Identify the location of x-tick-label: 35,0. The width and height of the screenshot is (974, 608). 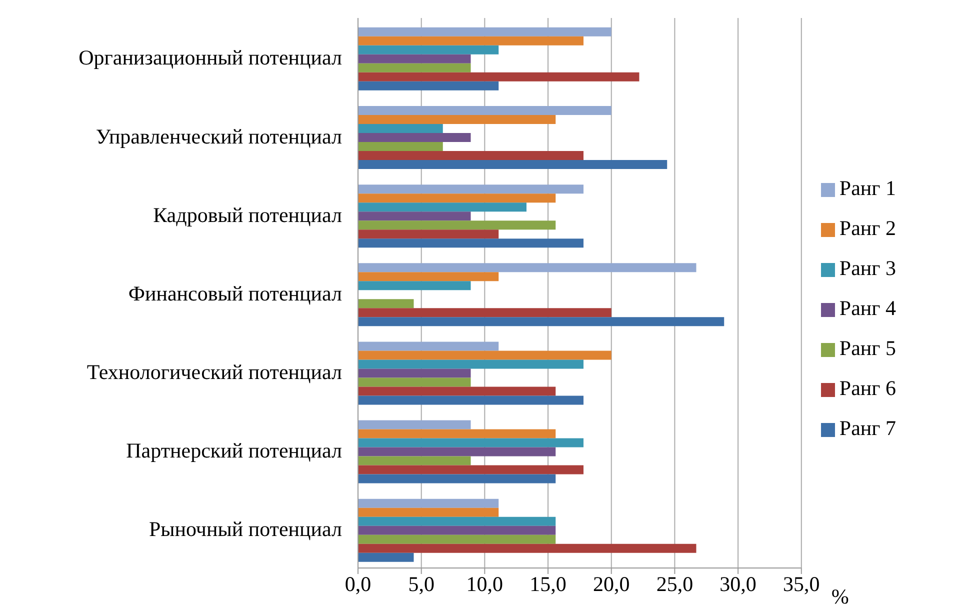
(801, 584).